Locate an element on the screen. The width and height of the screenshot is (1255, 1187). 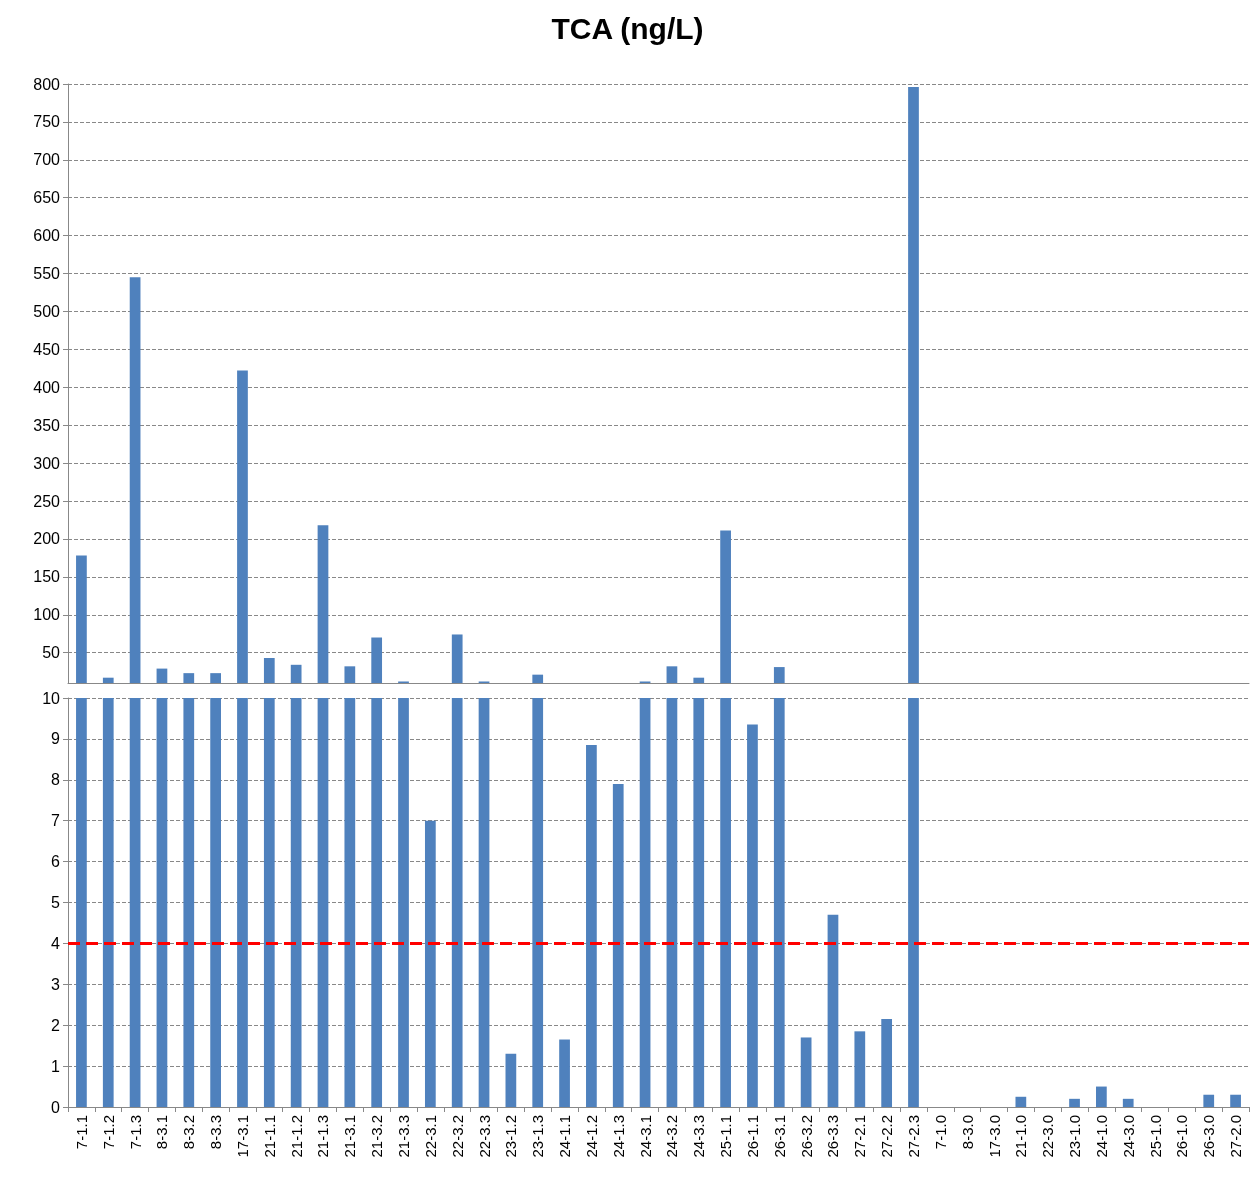
y-tick-label: 500 is located at coordinates (47, 311).